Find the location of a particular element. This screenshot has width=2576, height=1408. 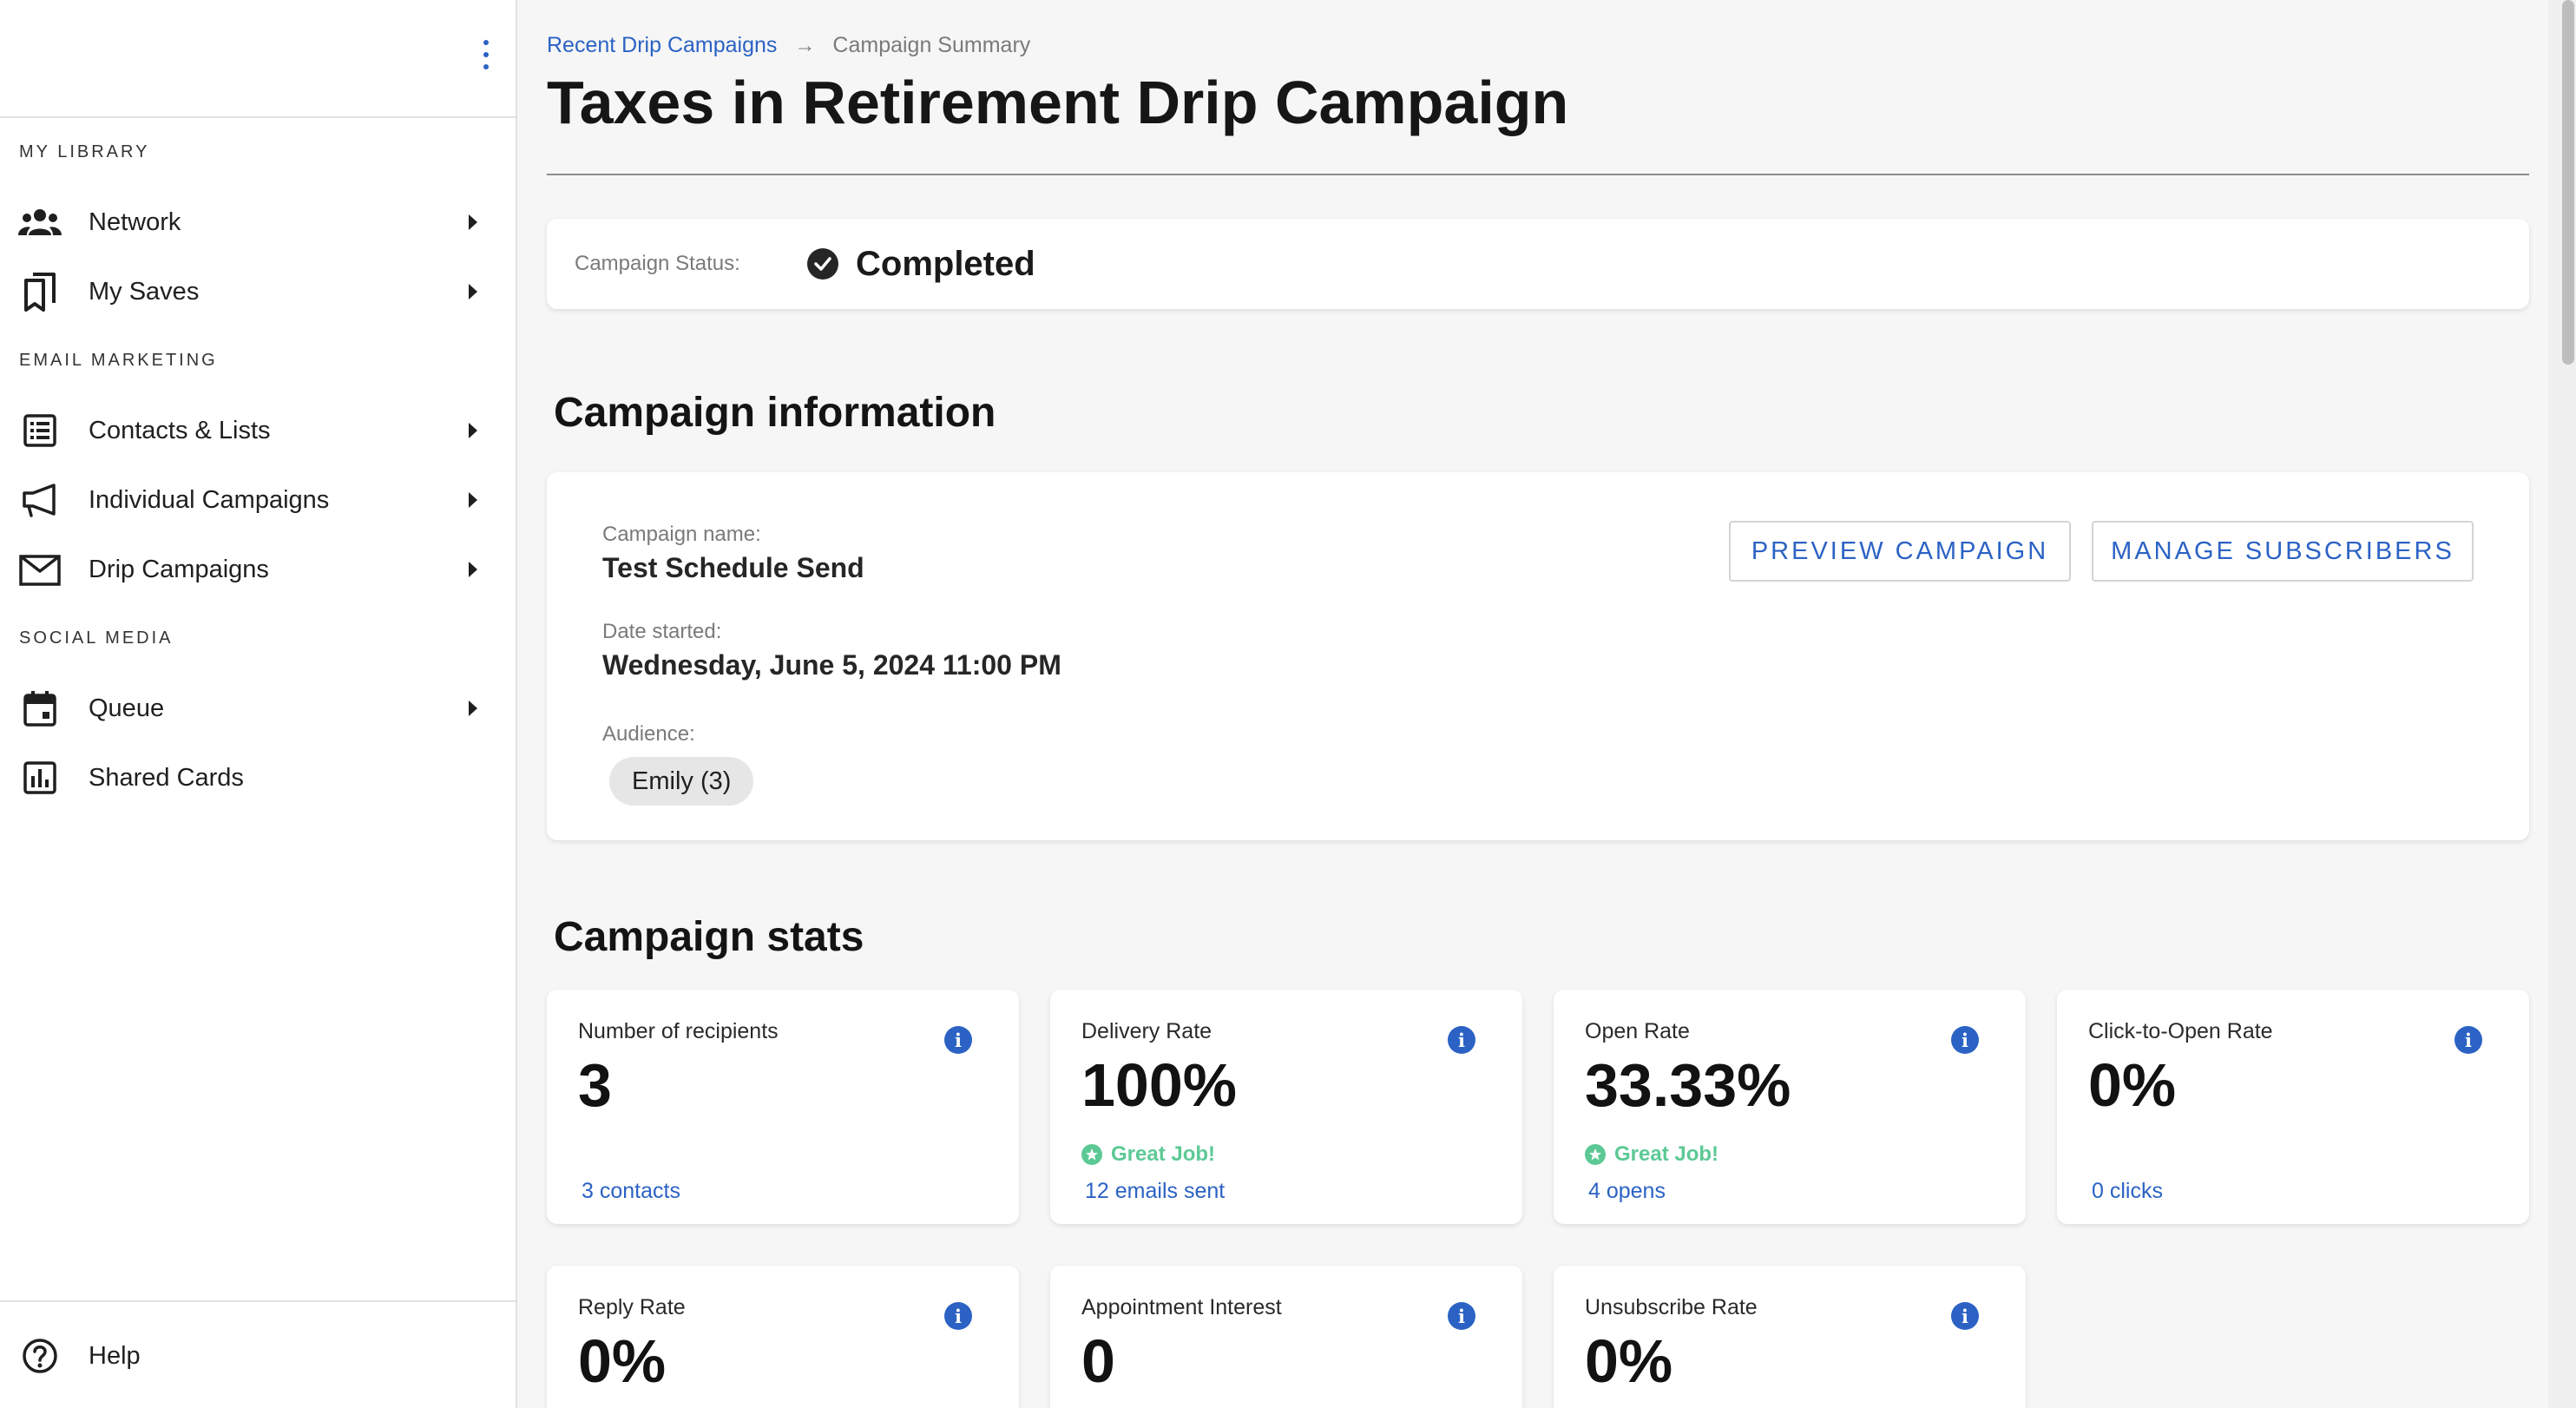

sidebar-item-label: Contacts & Lists is located at coordinates (180, 430).